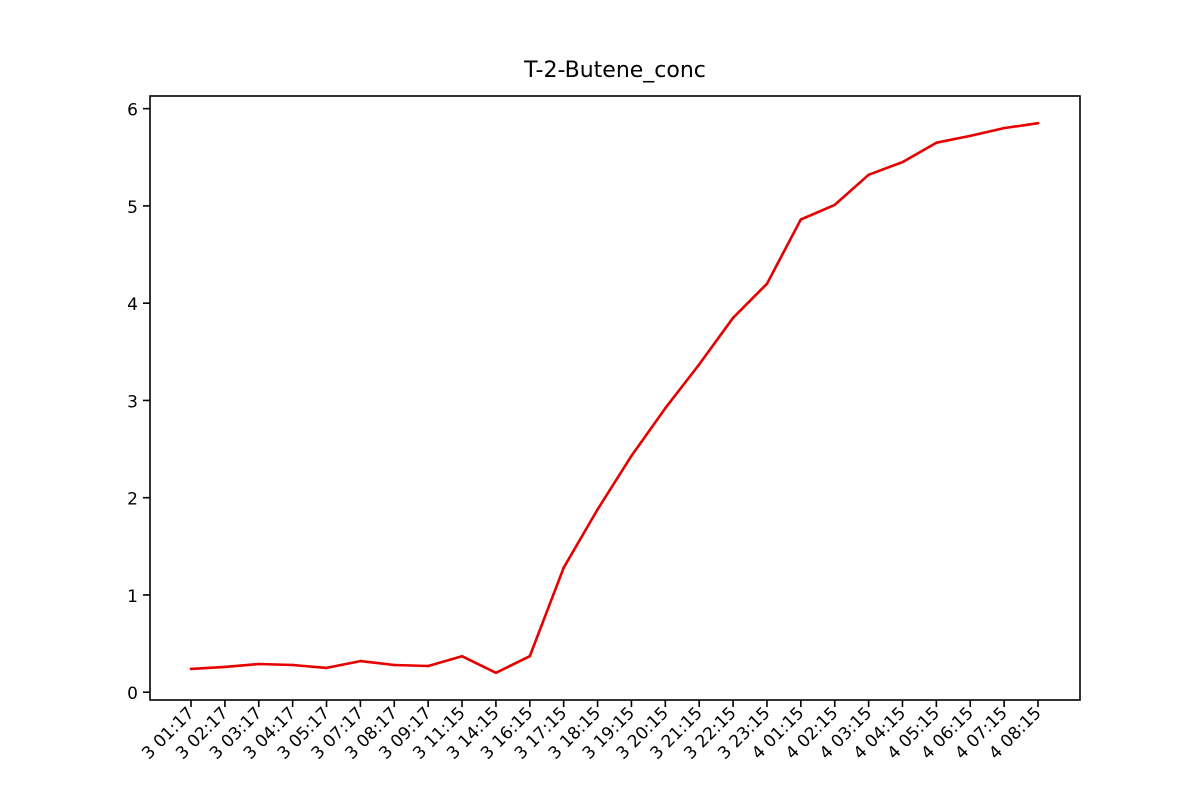 This screenshot has width=1200, height=800. I want to click on y-tick-label: 0, so click(132, 694).